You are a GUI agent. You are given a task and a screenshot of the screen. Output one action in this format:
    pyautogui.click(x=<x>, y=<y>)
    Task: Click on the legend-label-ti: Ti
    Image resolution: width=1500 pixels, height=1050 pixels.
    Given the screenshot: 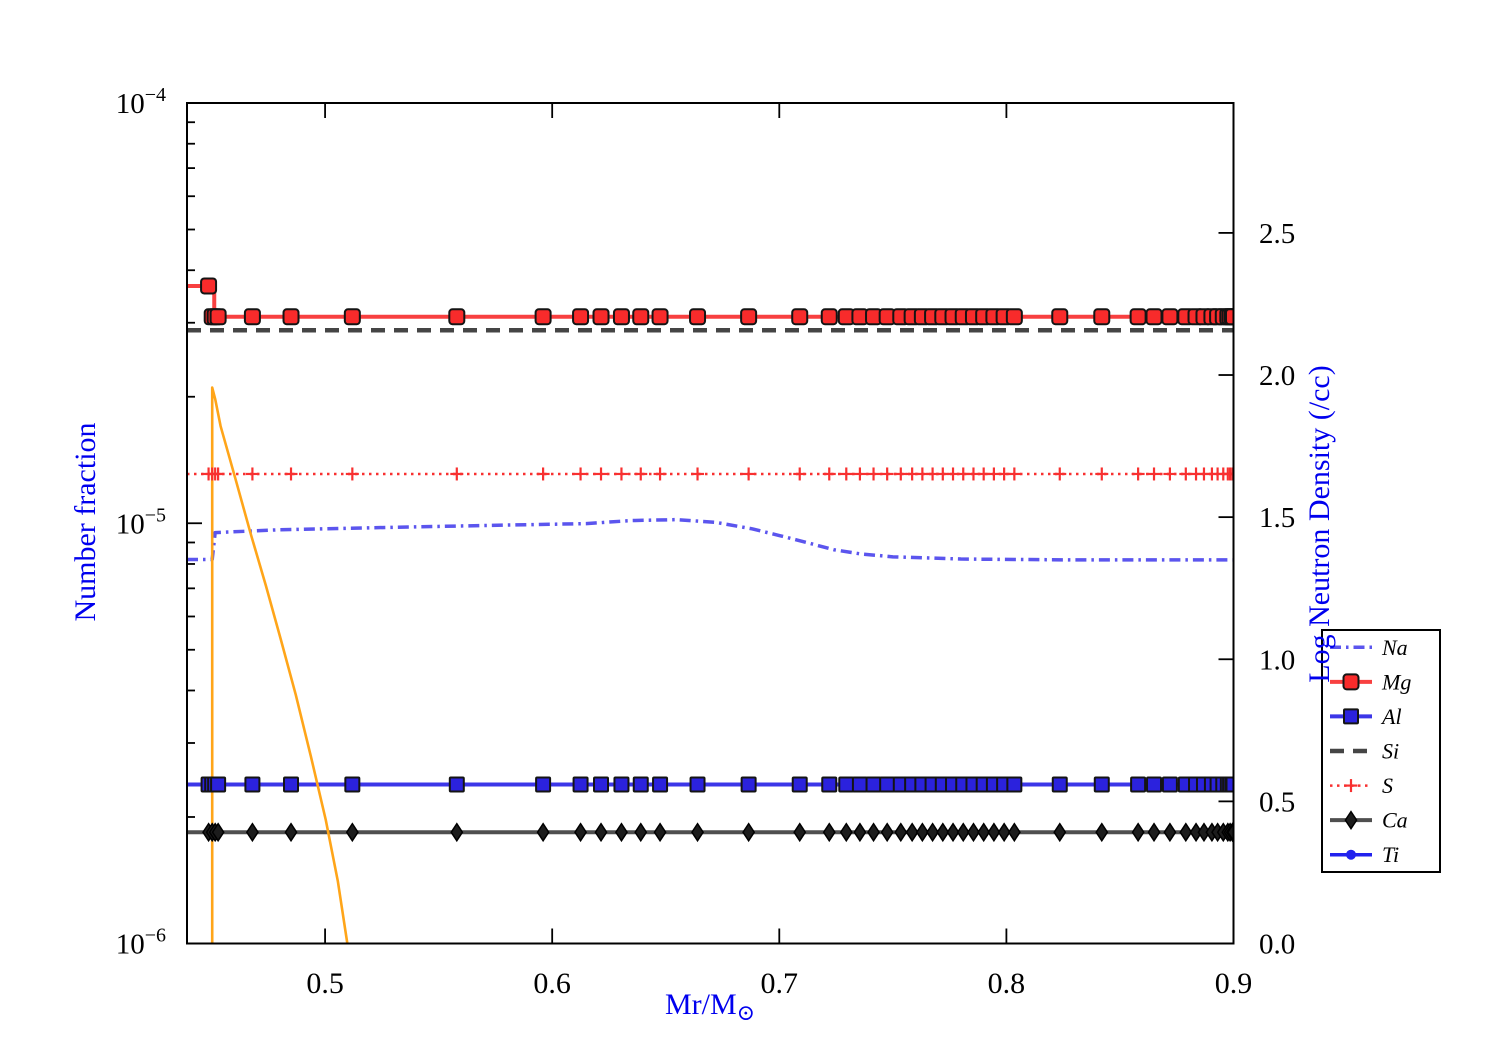 What is the action you would take?
    pyautogui.click(x=1390, y=854)
    